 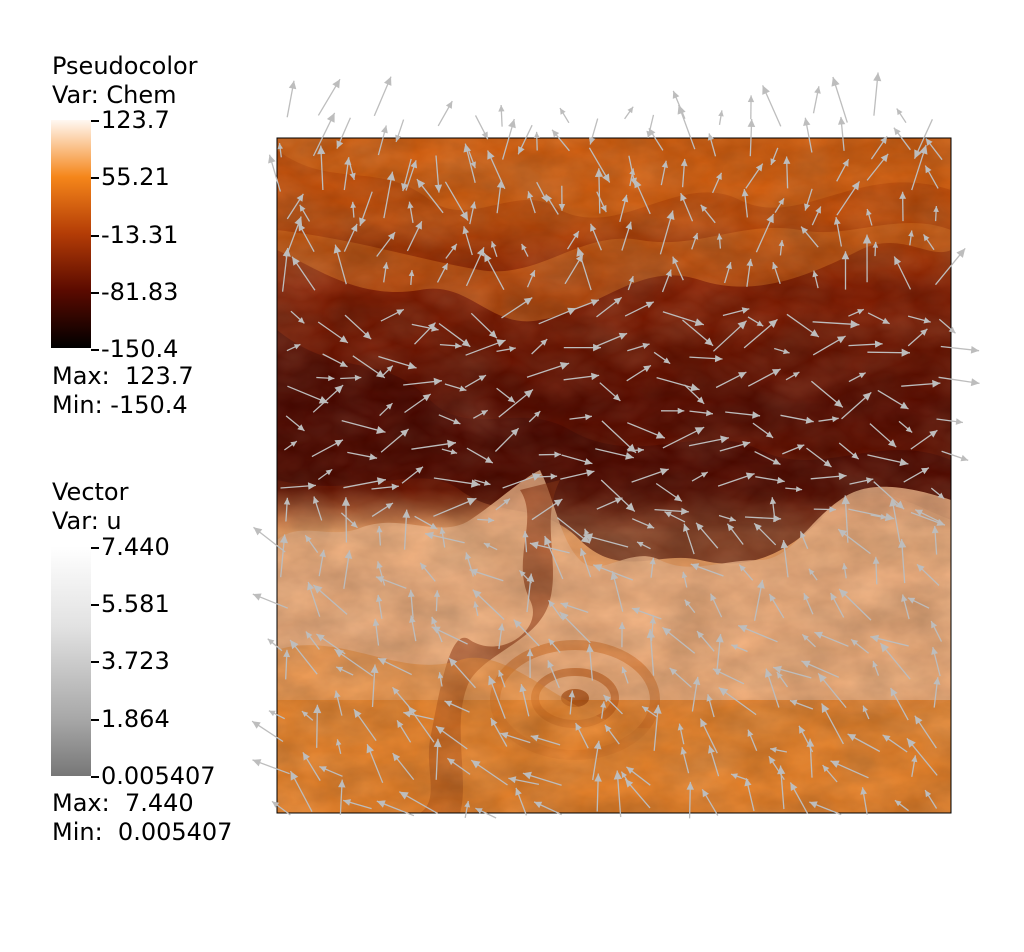 I want to click on vector-tick: 1.864, so click(x=130, y=719).